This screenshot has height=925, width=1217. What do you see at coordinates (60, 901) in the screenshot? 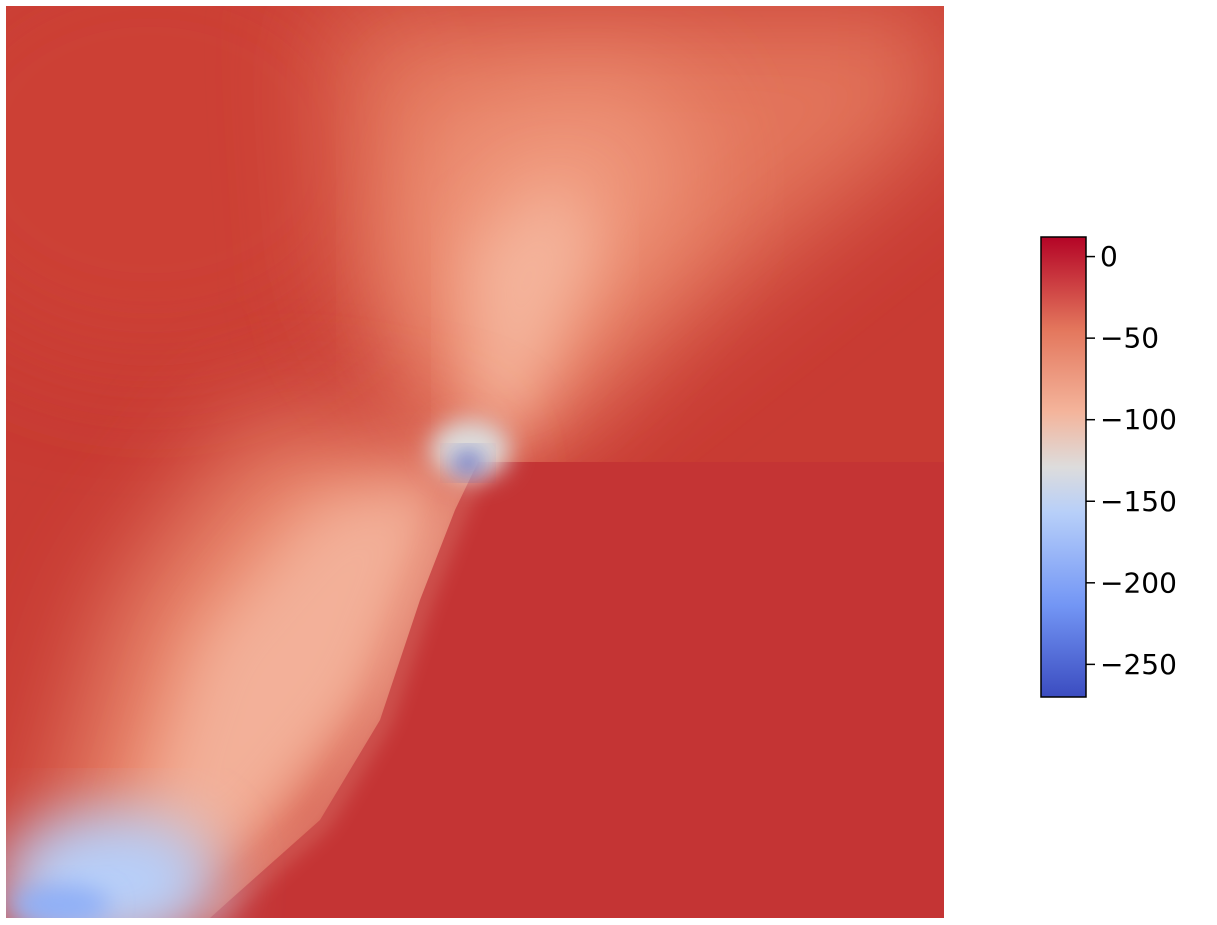
I see `corner-spot-core` at bounding box center [60, 901].